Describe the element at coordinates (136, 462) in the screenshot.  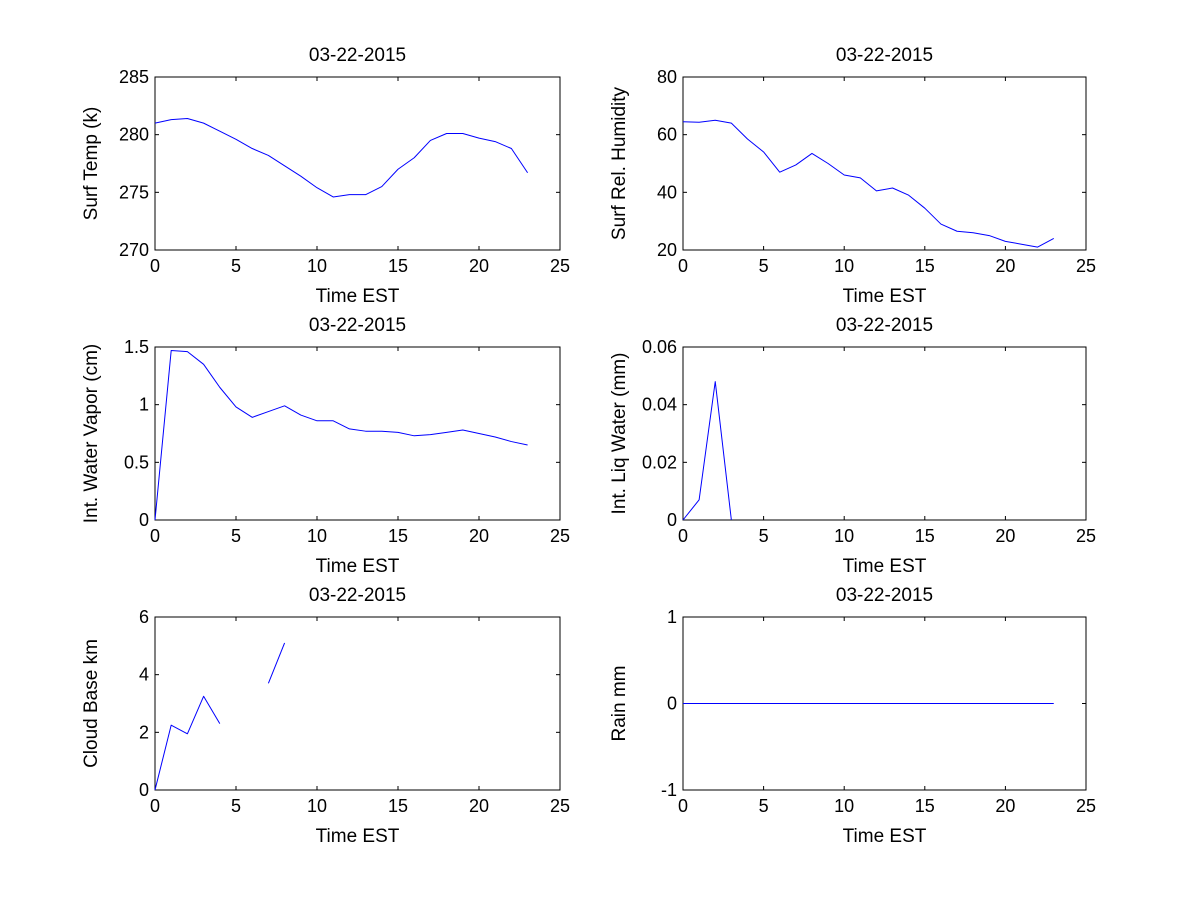
I see `y-tick-label: 0.5` at that location.